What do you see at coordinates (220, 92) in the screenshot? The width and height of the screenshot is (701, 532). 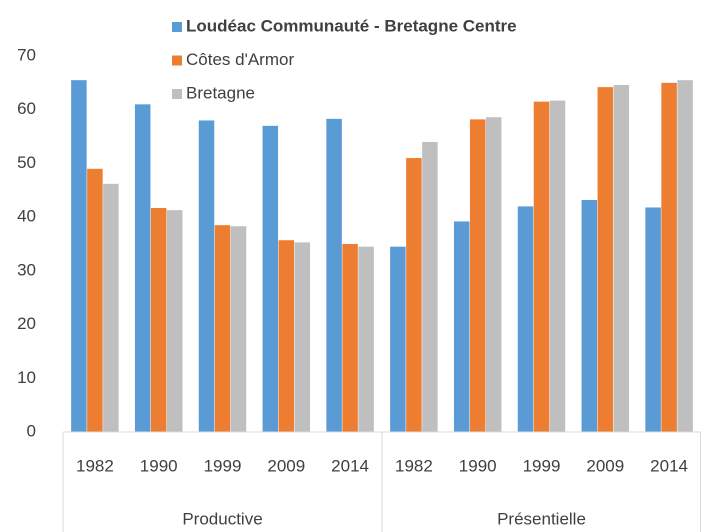 I see `legend-label: Bretagne` at bounding box center [220, 92].